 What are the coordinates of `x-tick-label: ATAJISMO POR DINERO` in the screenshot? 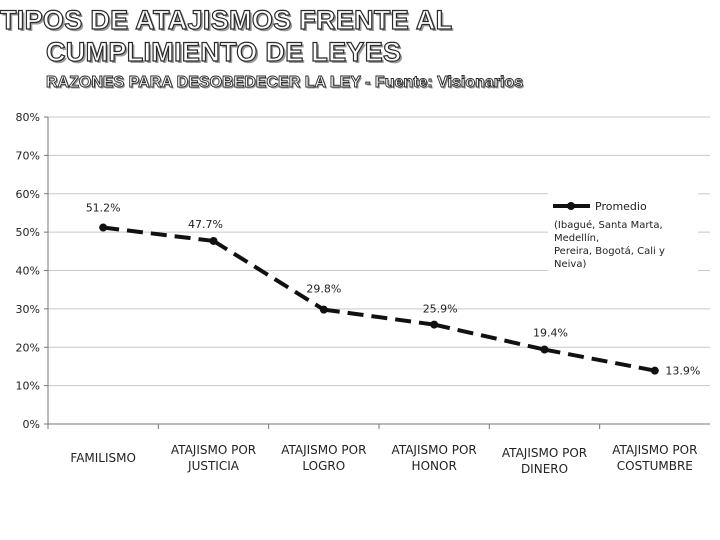 It's located at (544, 461).